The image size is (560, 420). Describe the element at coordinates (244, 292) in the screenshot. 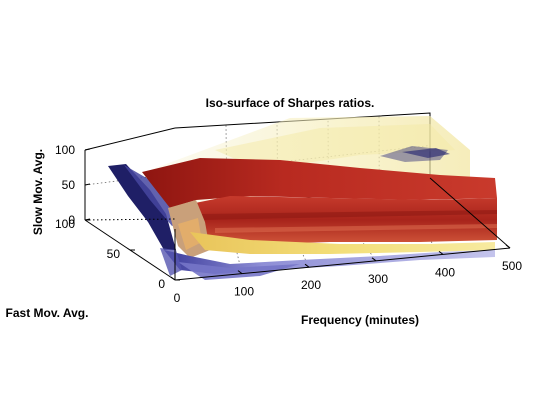

I see `x-tick-label: 100` at that location.